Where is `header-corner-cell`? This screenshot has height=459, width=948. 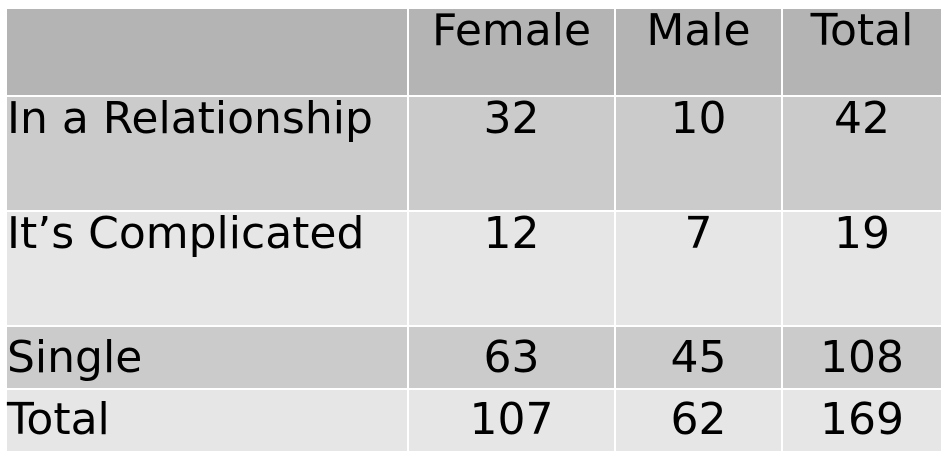 header-corner-cell is located at coordinates (207, 52).